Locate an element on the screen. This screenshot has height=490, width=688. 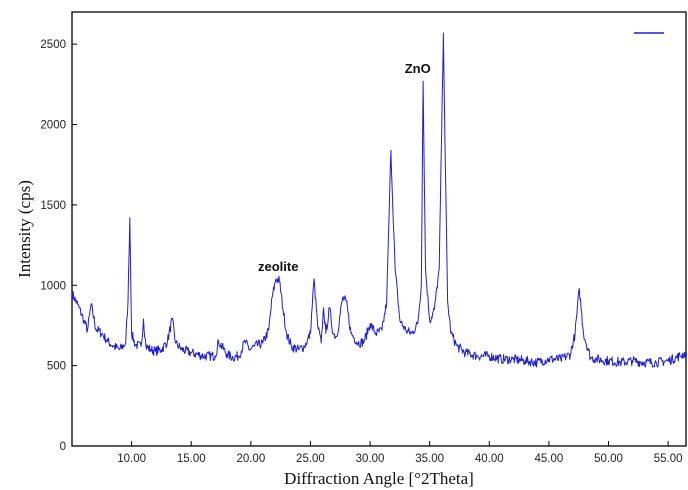
x-axis-title: Diffraction Angle [°2Theta] is located at coordinates (379, 478).